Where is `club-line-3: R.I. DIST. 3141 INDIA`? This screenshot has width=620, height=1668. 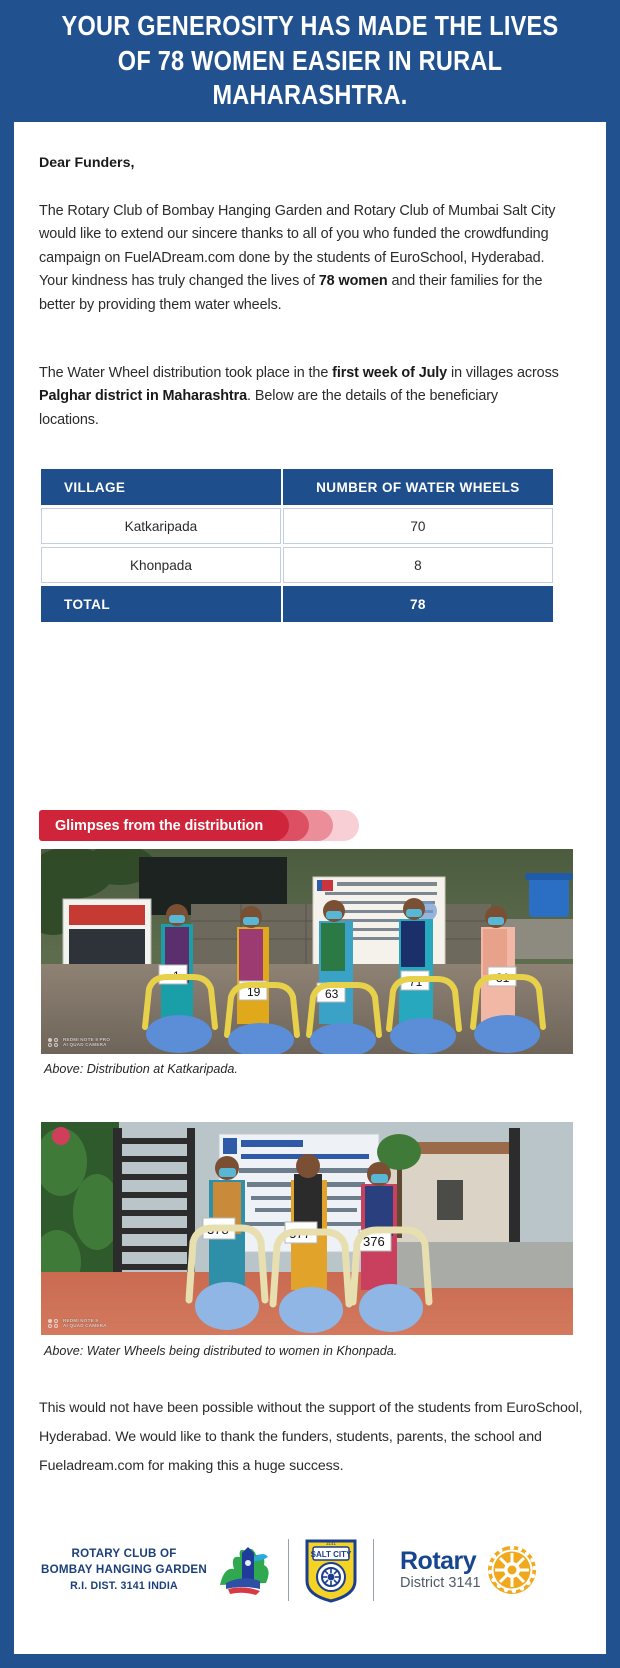 club-line-3: R.I. DIST. 3141 INDIA is located at coordinates (124, 1586).